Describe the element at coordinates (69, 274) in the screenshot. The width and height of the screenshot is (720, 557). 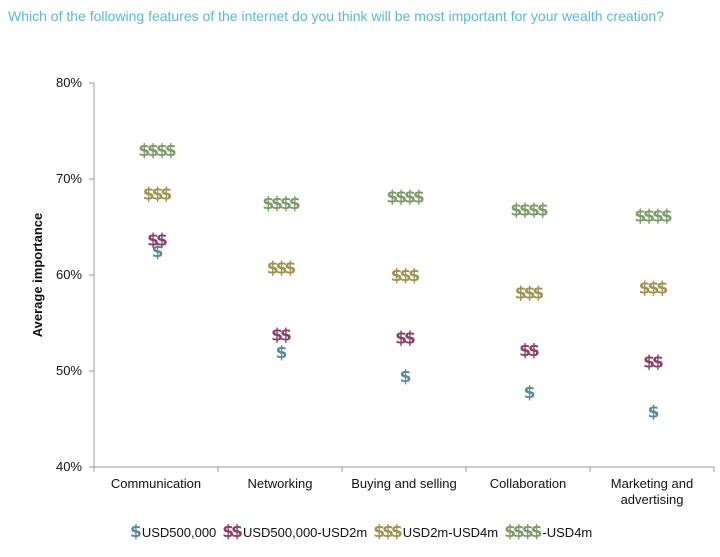
I see `y-tick-label: 60%` at that location.